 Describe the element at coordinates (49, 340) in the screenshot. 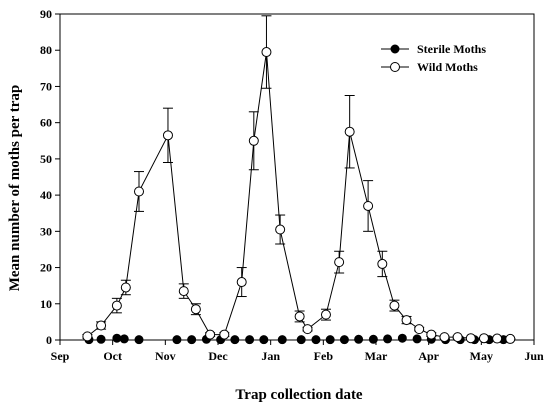

I see `y-tick-label: 0` at that location.